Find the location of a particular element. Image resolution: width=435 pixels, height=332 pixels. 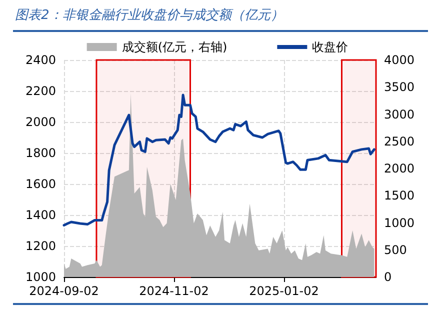

y-tick-label: 1800 is located at coordinates (40, 153).